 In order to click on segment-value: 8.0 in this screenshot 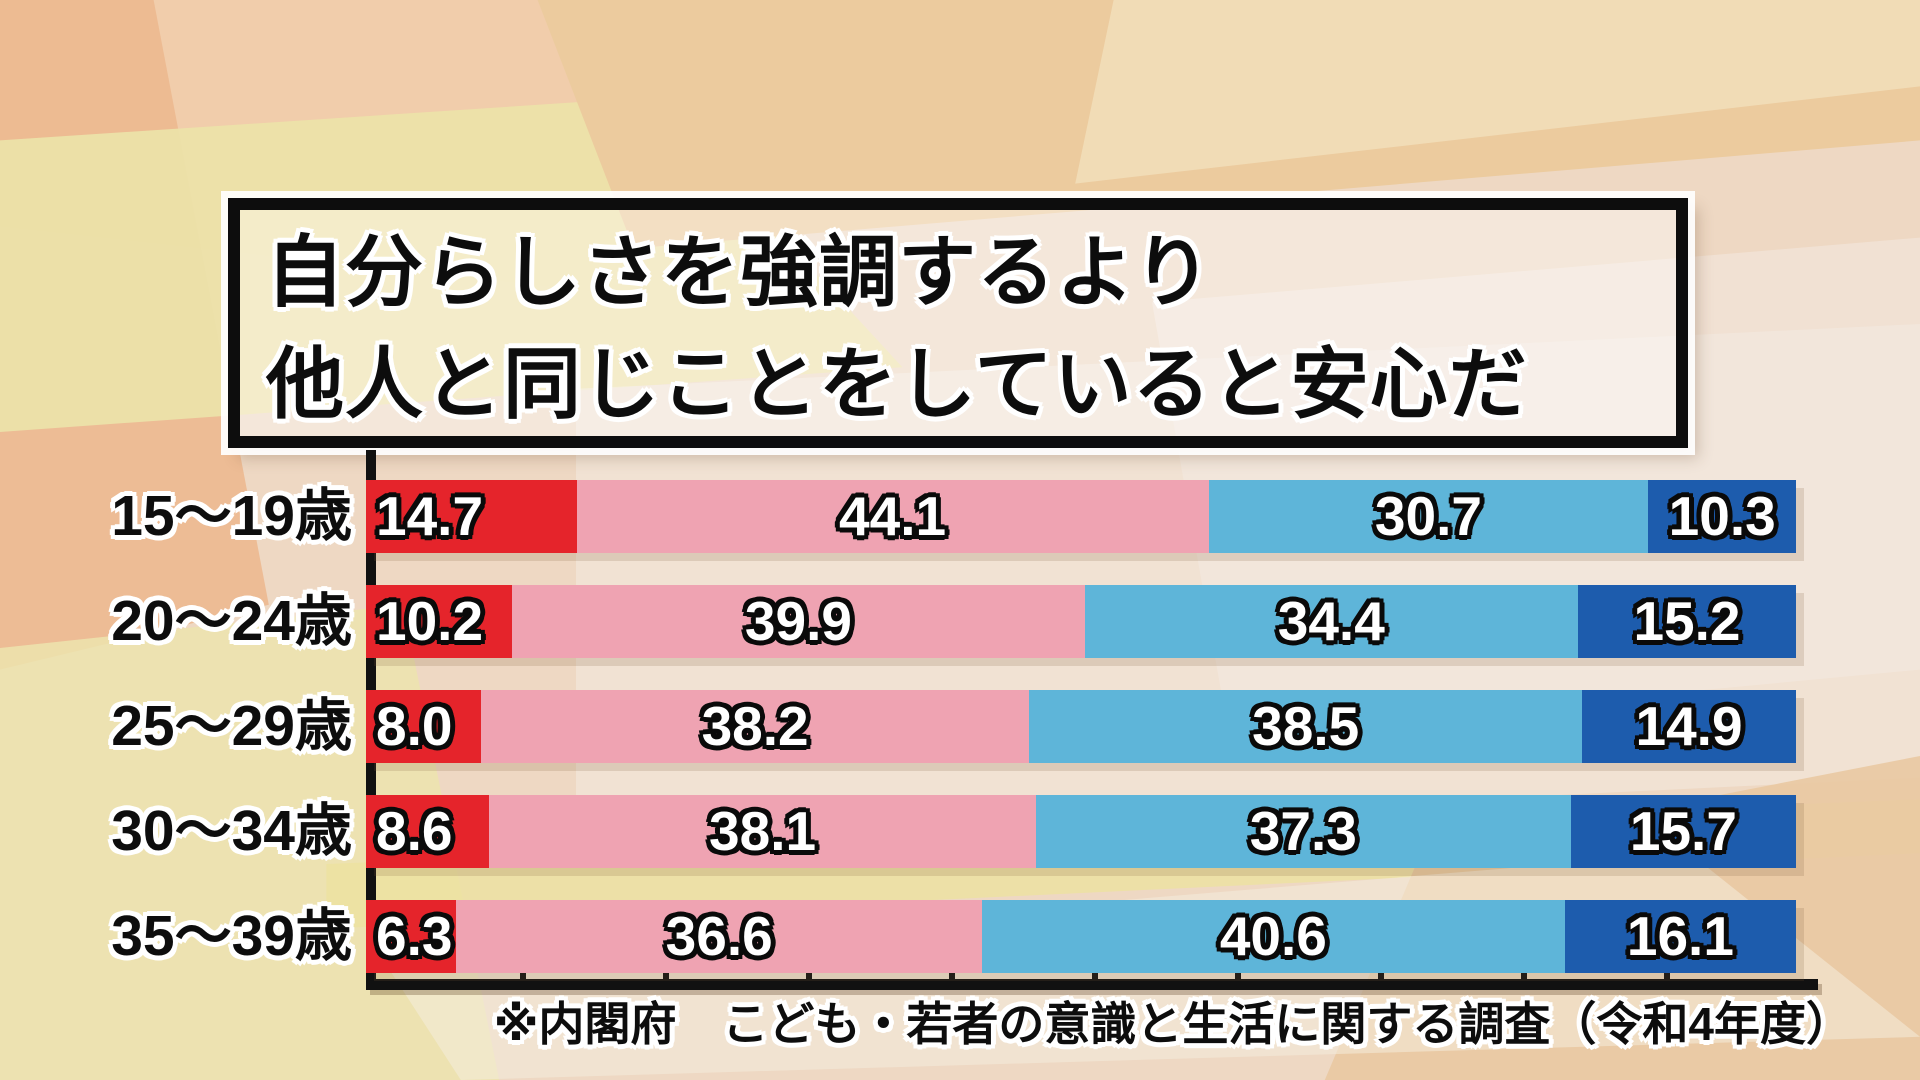, I will do `click(414, 726)`.